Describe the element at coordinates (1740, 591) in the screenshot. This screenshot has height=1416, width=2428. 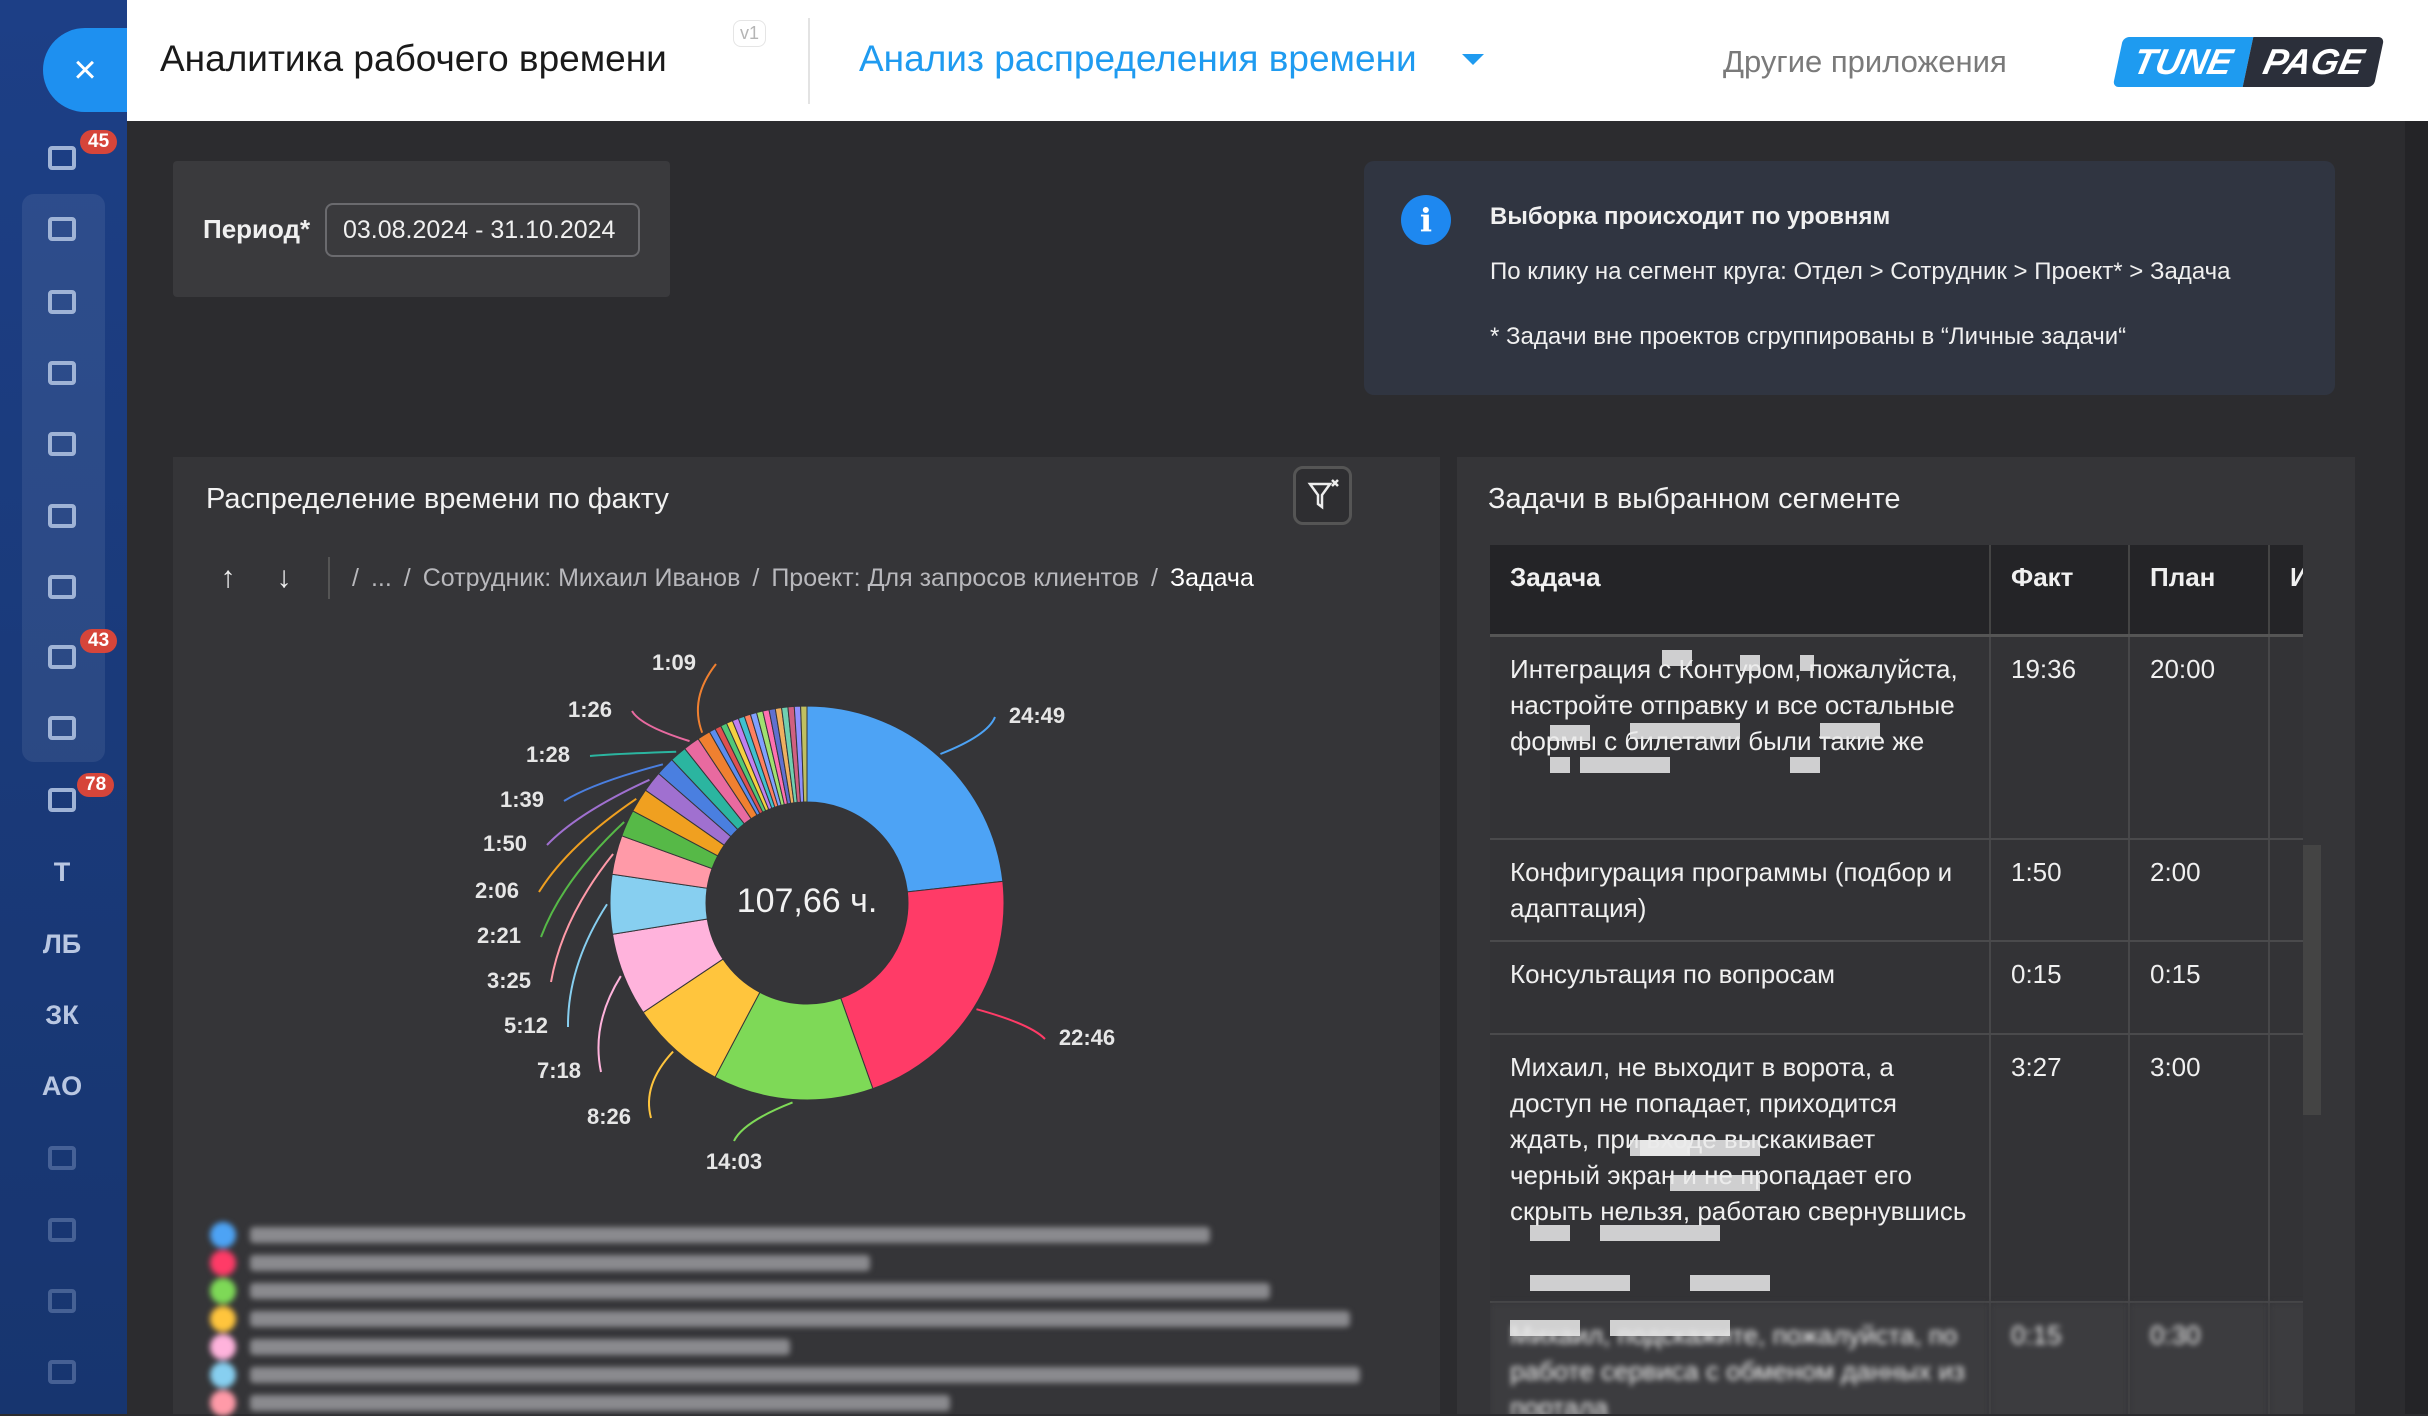
I see `column-header: Задача` at that location.